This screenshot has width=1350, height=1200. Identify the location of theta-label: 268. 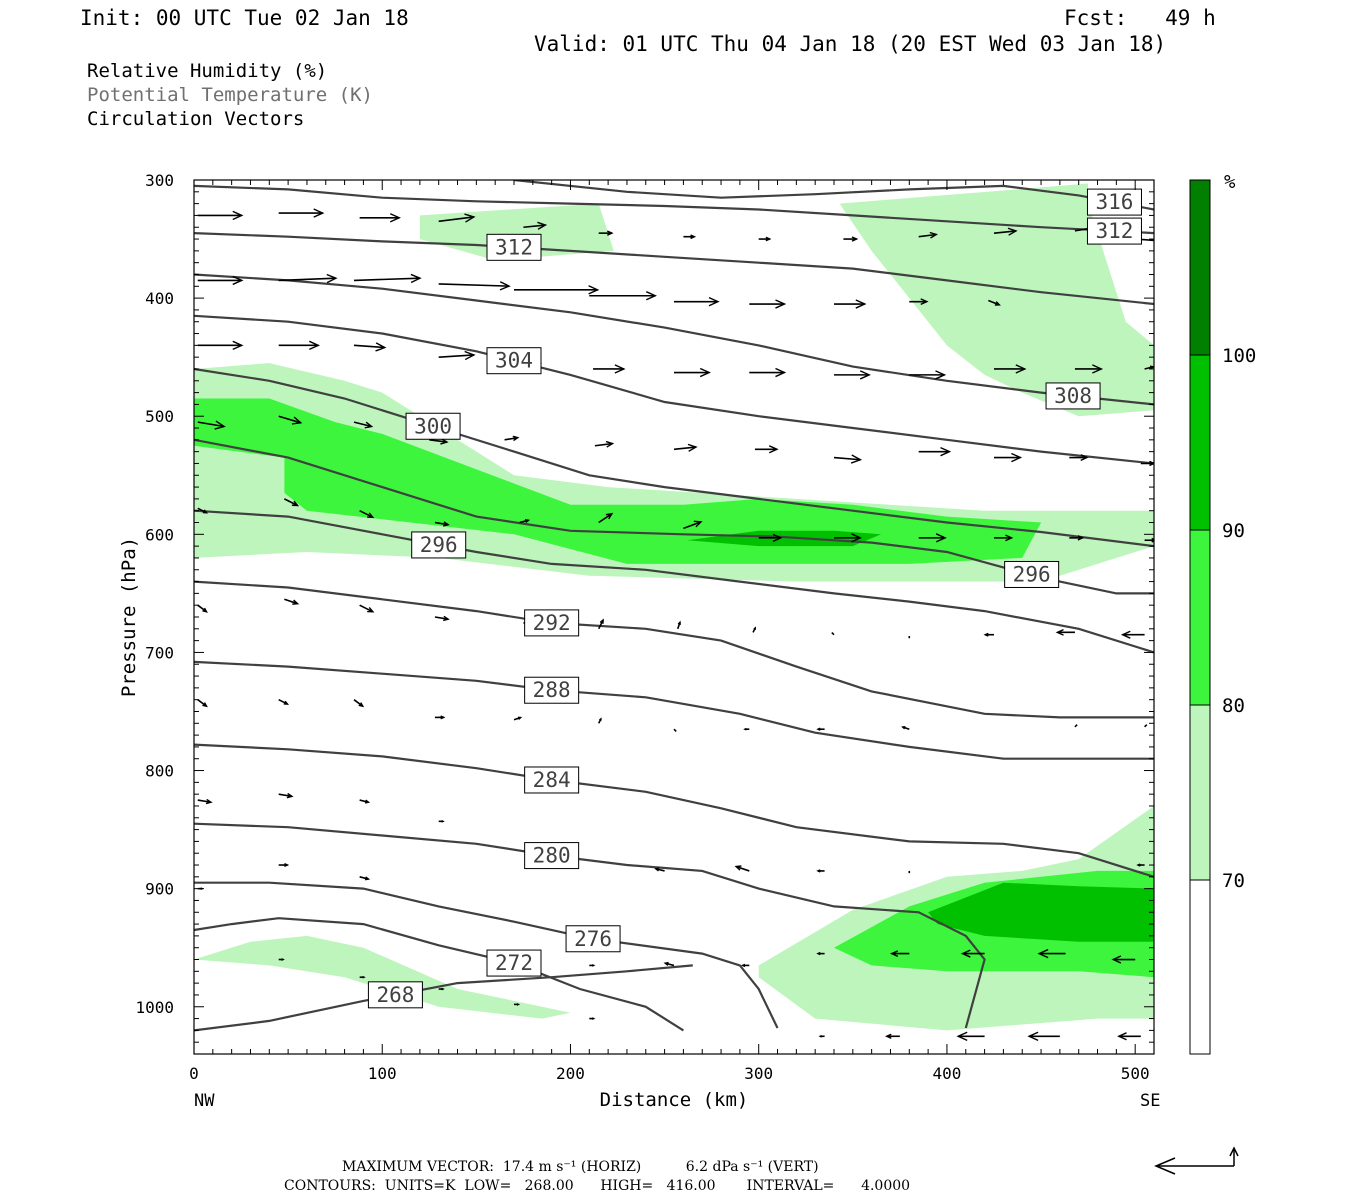
(395, 995).